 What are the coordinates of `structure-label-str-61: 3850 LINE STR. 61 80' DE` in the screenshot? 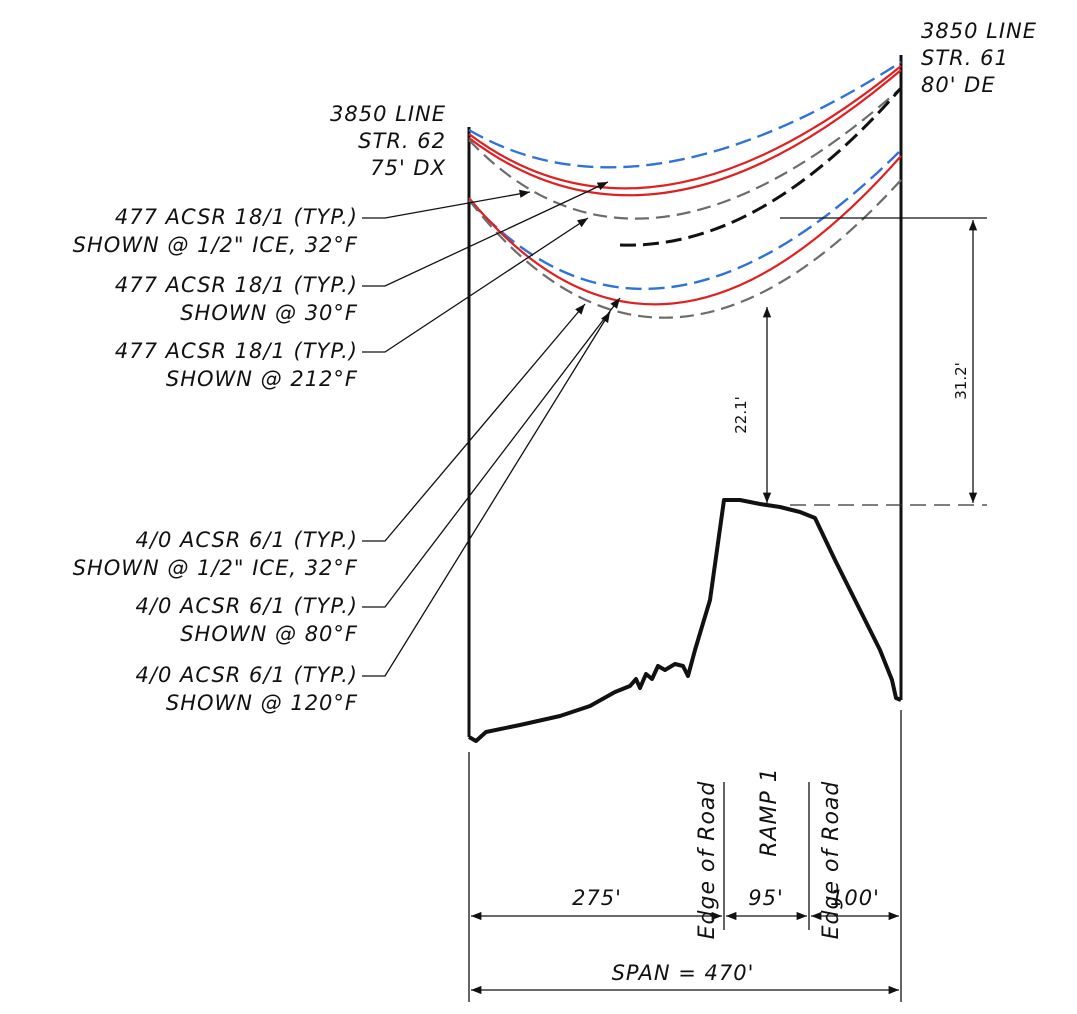 It's located at (979, 58).